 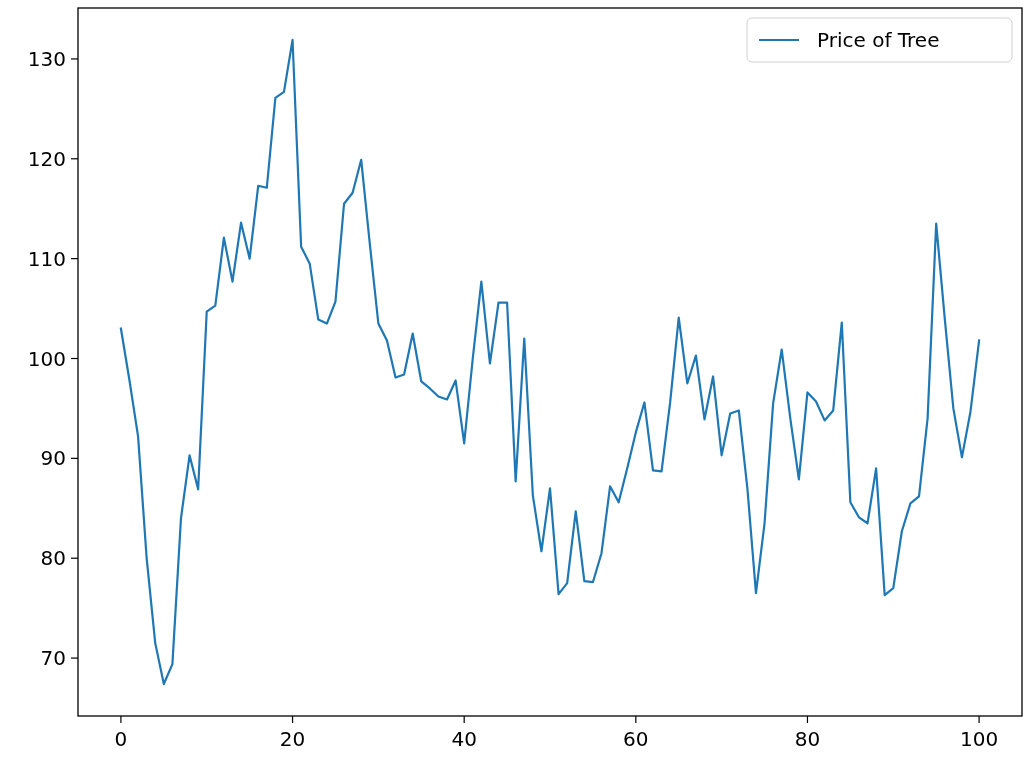 What do you see at coordinates (46, 158) in the screenshot?
I see `y-tick-label: 120` at bounding box center [46, 158].